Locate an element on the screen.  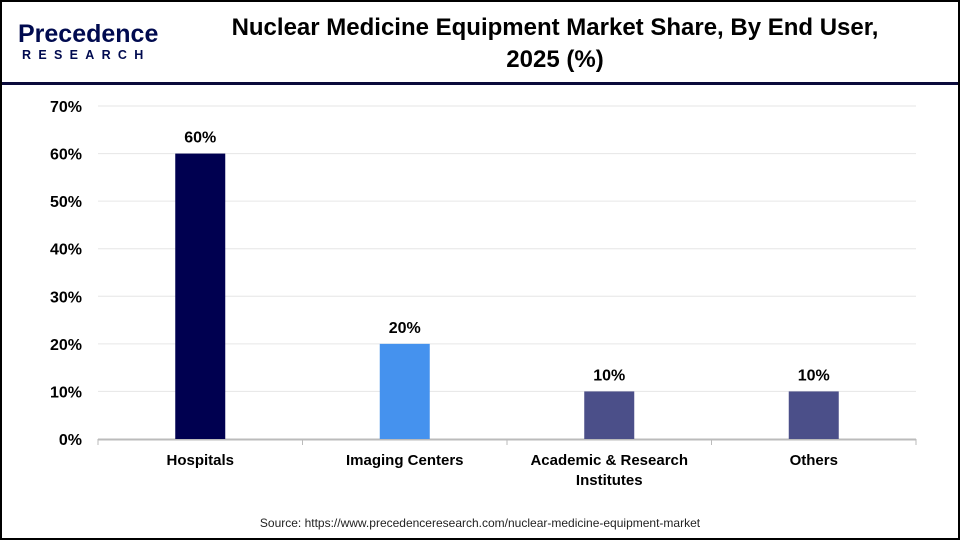
logo-text: Precedence is located at coordinates (88, 34).